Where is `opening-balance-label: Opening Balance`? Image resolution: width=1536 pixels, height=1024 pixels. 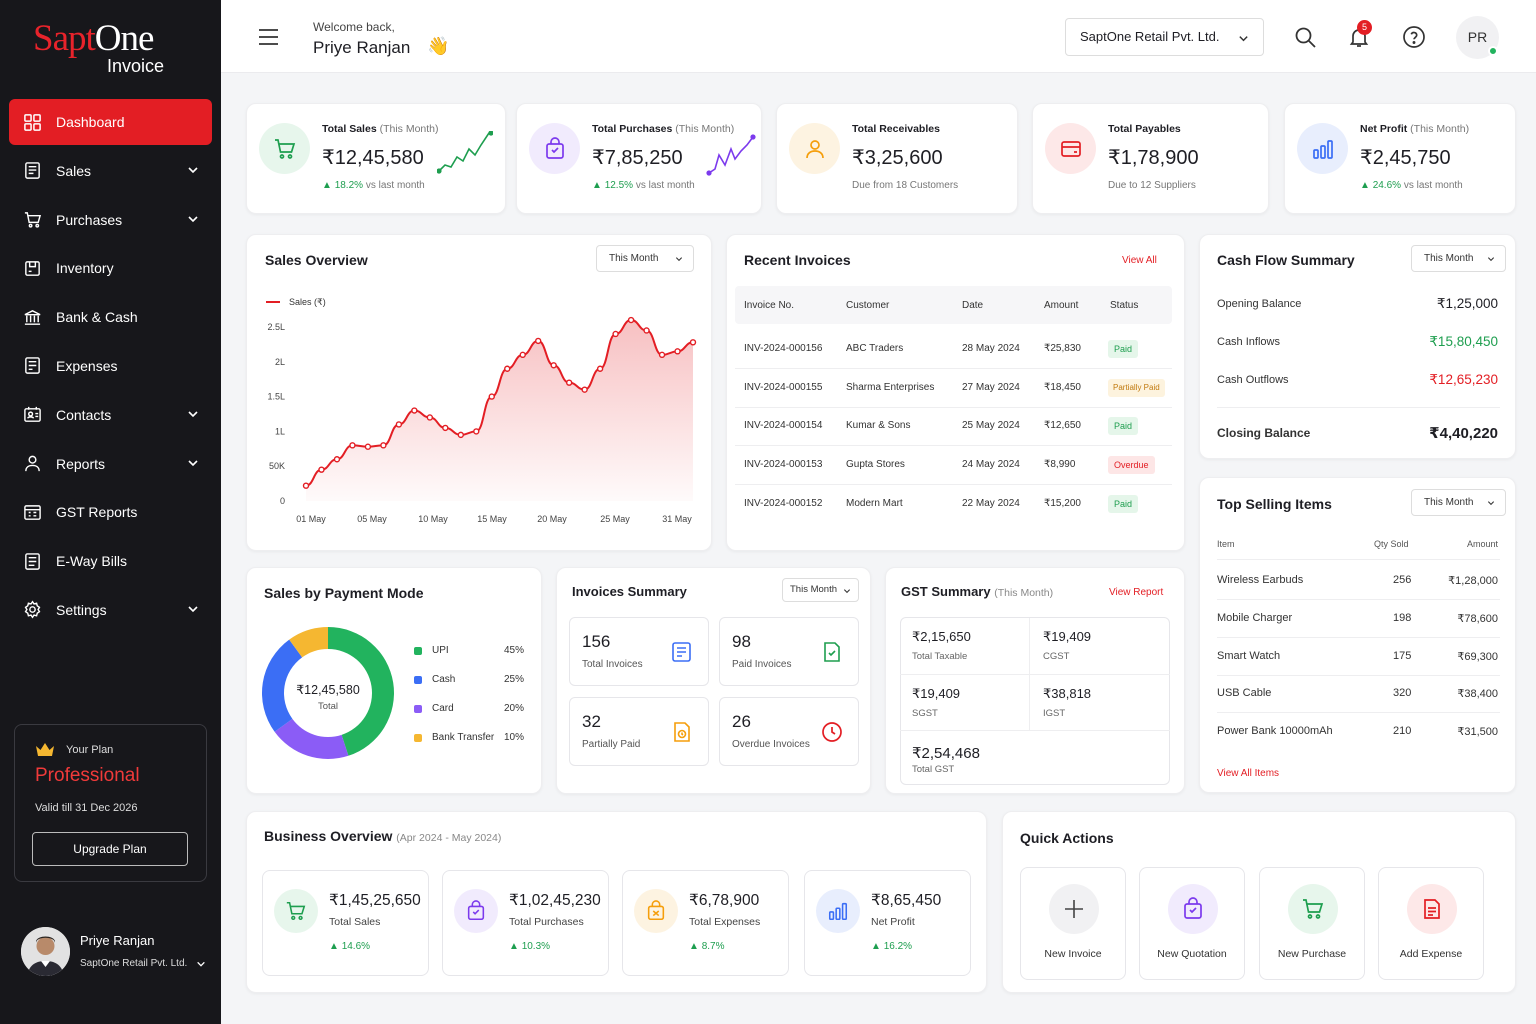 opening-balance-label: Opening Balance is located at coordinates (1259, 304).